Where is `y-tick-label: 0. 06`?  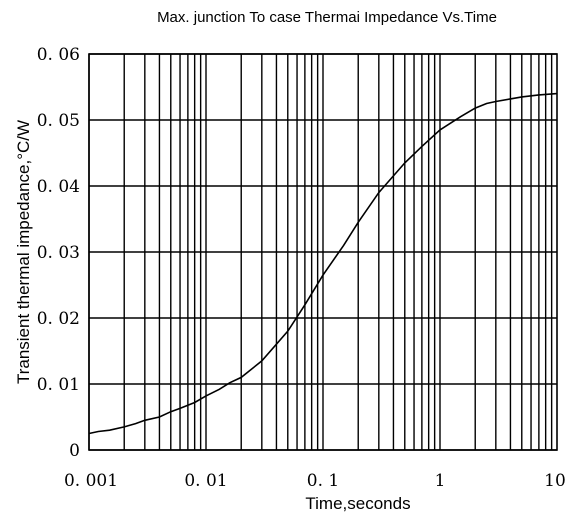 y-tick-label: 0. 06 is located at coordinates (58, 55).